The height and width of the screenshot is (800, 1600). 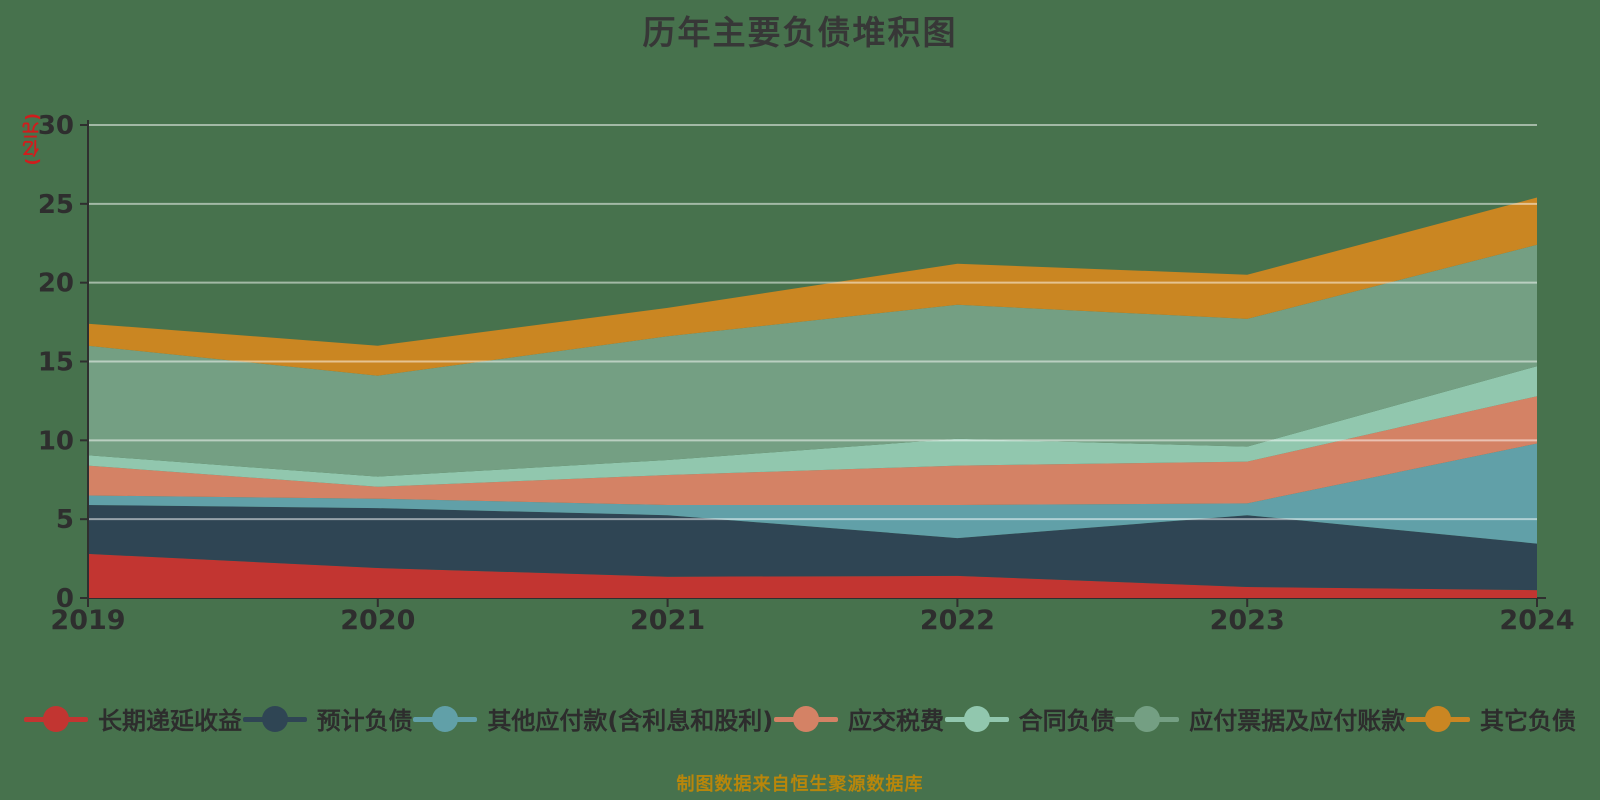 What do you see at coordinates (1297, 721) in the screenshot?
I see `legend-item-label: 应付票据及应付账款` at bounding box center [1297, 721].